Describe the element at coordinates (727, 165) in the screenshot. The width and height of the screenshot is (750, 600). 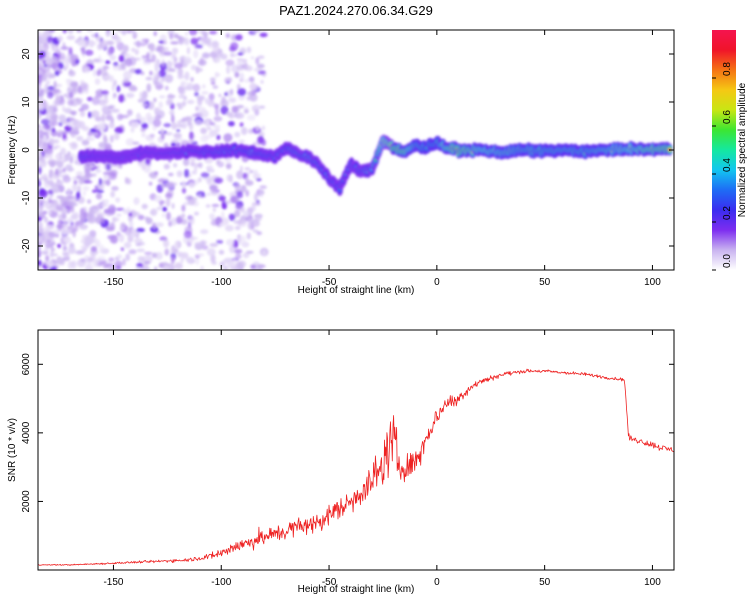
I see `colorbar-tick-label: 0.4` at that location.